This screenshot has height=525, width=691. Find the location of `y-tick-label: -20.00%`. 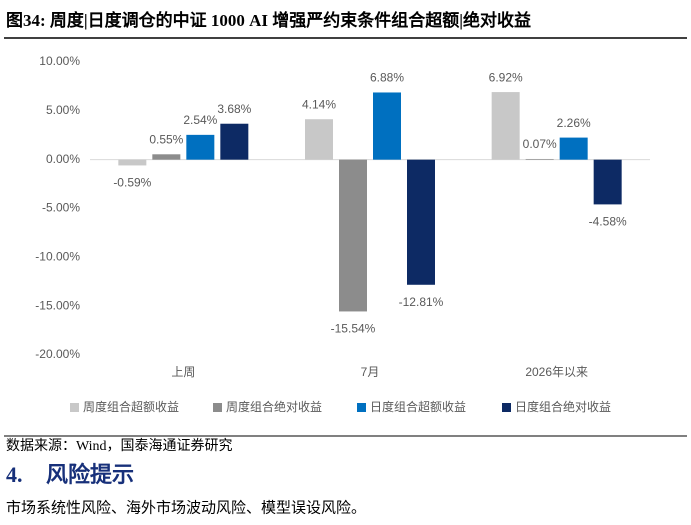

y-tick-label: -20.00% is located at coordinates (57, 354).